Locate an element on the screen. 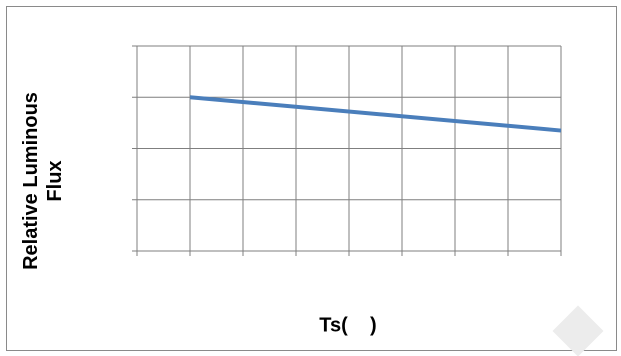 The image size is (621, 356). y-axis-label: Relative Luminous Flux is located at coordinates (43, 181).